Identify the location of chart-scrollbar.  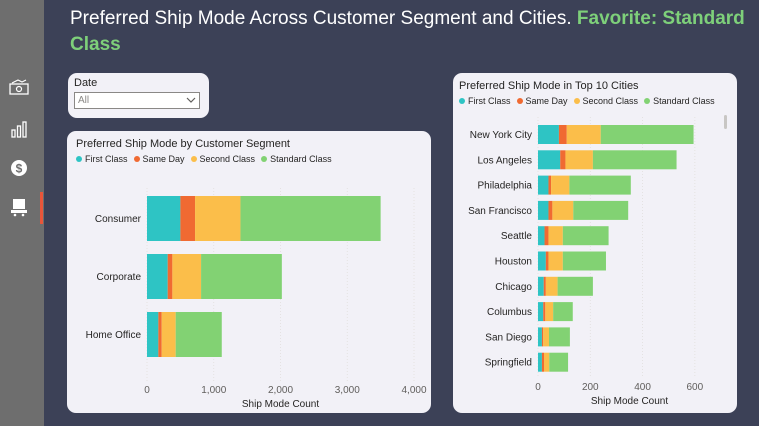
(725, 122).